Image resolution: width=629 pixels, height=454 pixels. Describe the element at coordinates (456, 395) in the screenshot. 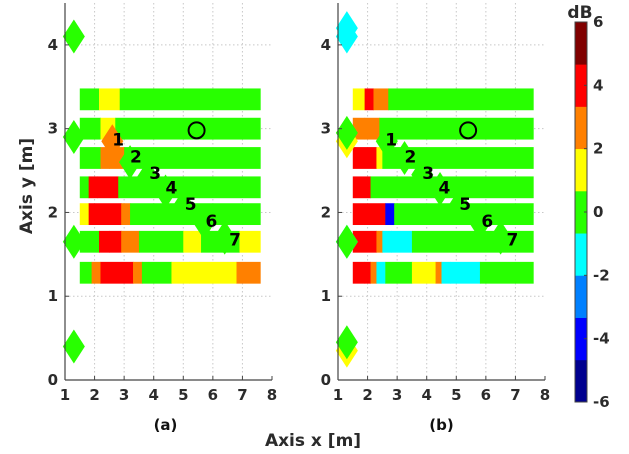

I see `x-tick-label: 5` at that location.